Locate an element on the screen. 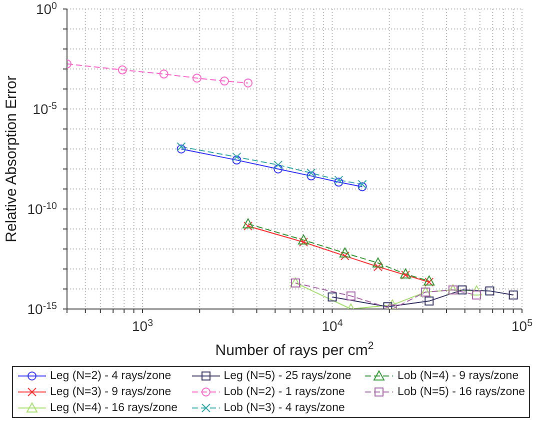 Image resolution: width=543 pixels, height=421 pixels. x-tick-label: 10$^{3}$ is located at coordinates (143, 326).